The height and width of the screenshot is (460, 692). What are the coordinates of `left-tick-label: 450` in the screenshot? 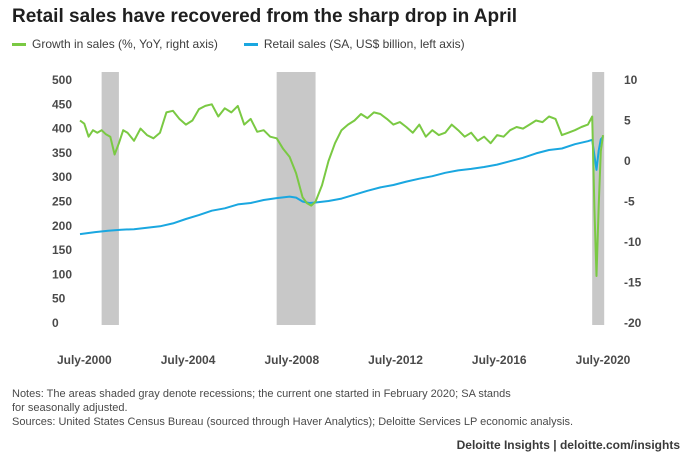 It's located at (62, 104).